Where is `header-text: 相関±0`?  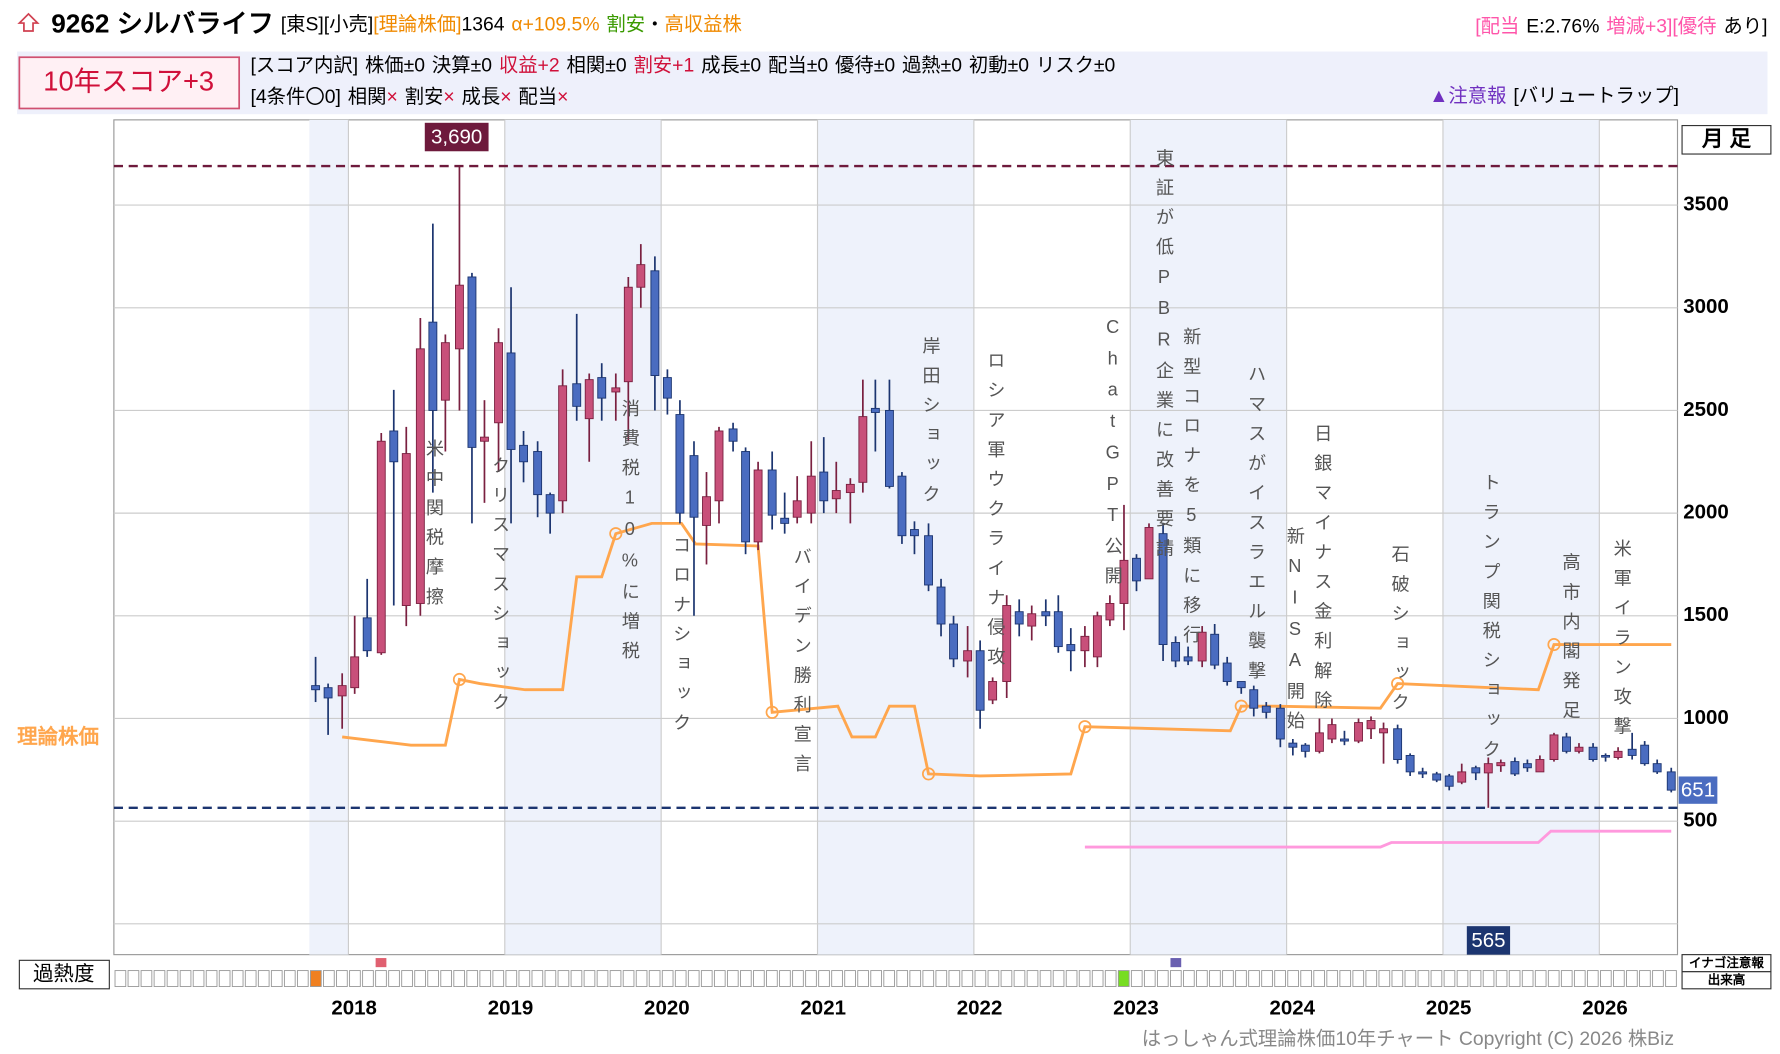 header-text: 相関±0 is located at coordinates (596, 65).